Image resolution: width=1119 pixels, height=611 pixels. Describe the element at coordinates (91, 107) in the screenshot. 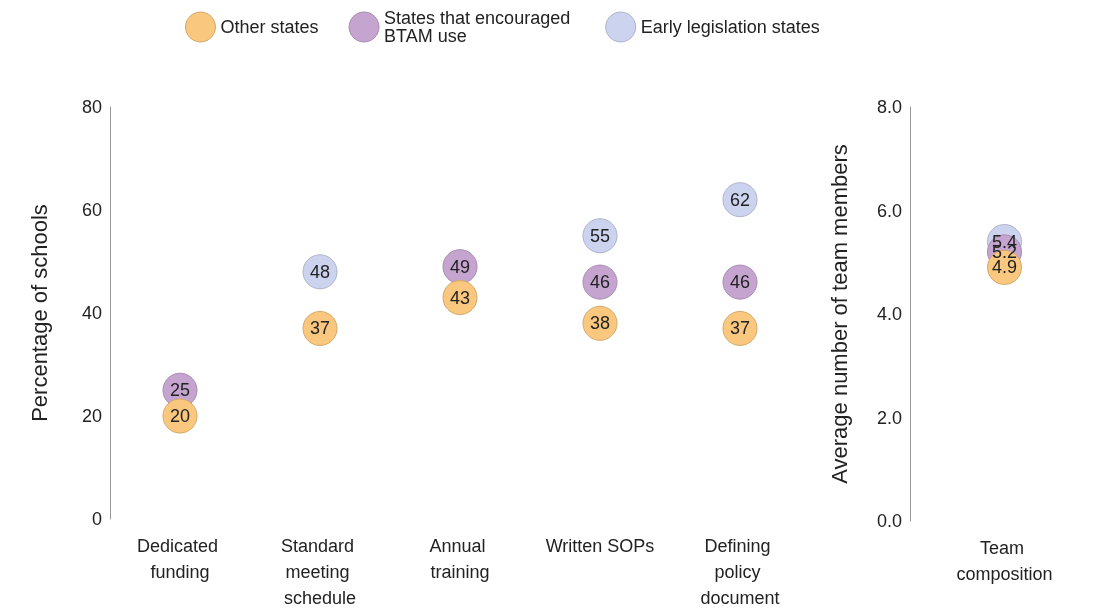

I see `y-tick-label: 80` at that location.